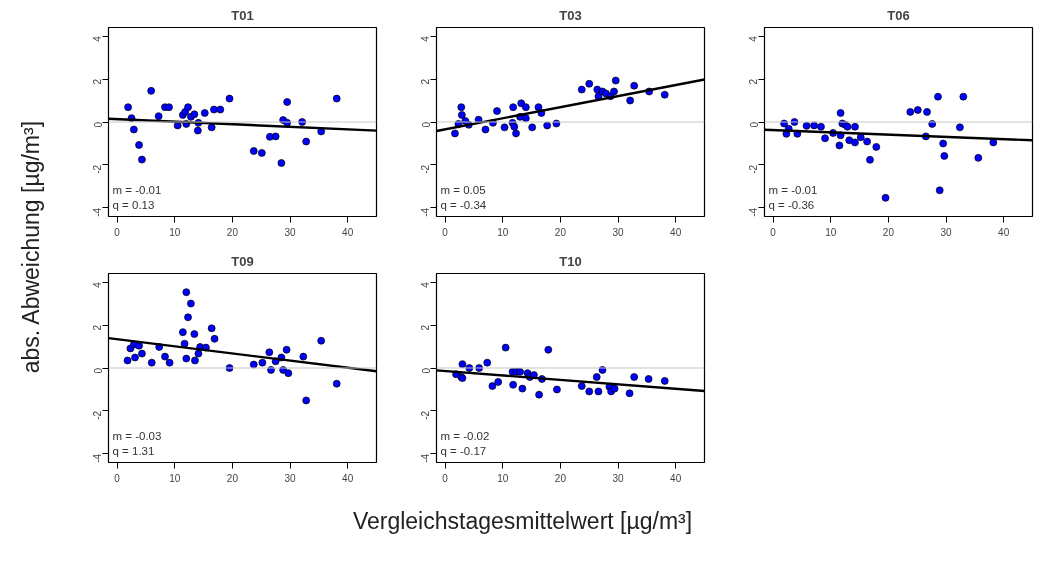  Describe the element at coordinates (522, 520) in the screenshot. I see `x-axis-title: Vergleichstagesmittelwert [µg/m³]` at that location.